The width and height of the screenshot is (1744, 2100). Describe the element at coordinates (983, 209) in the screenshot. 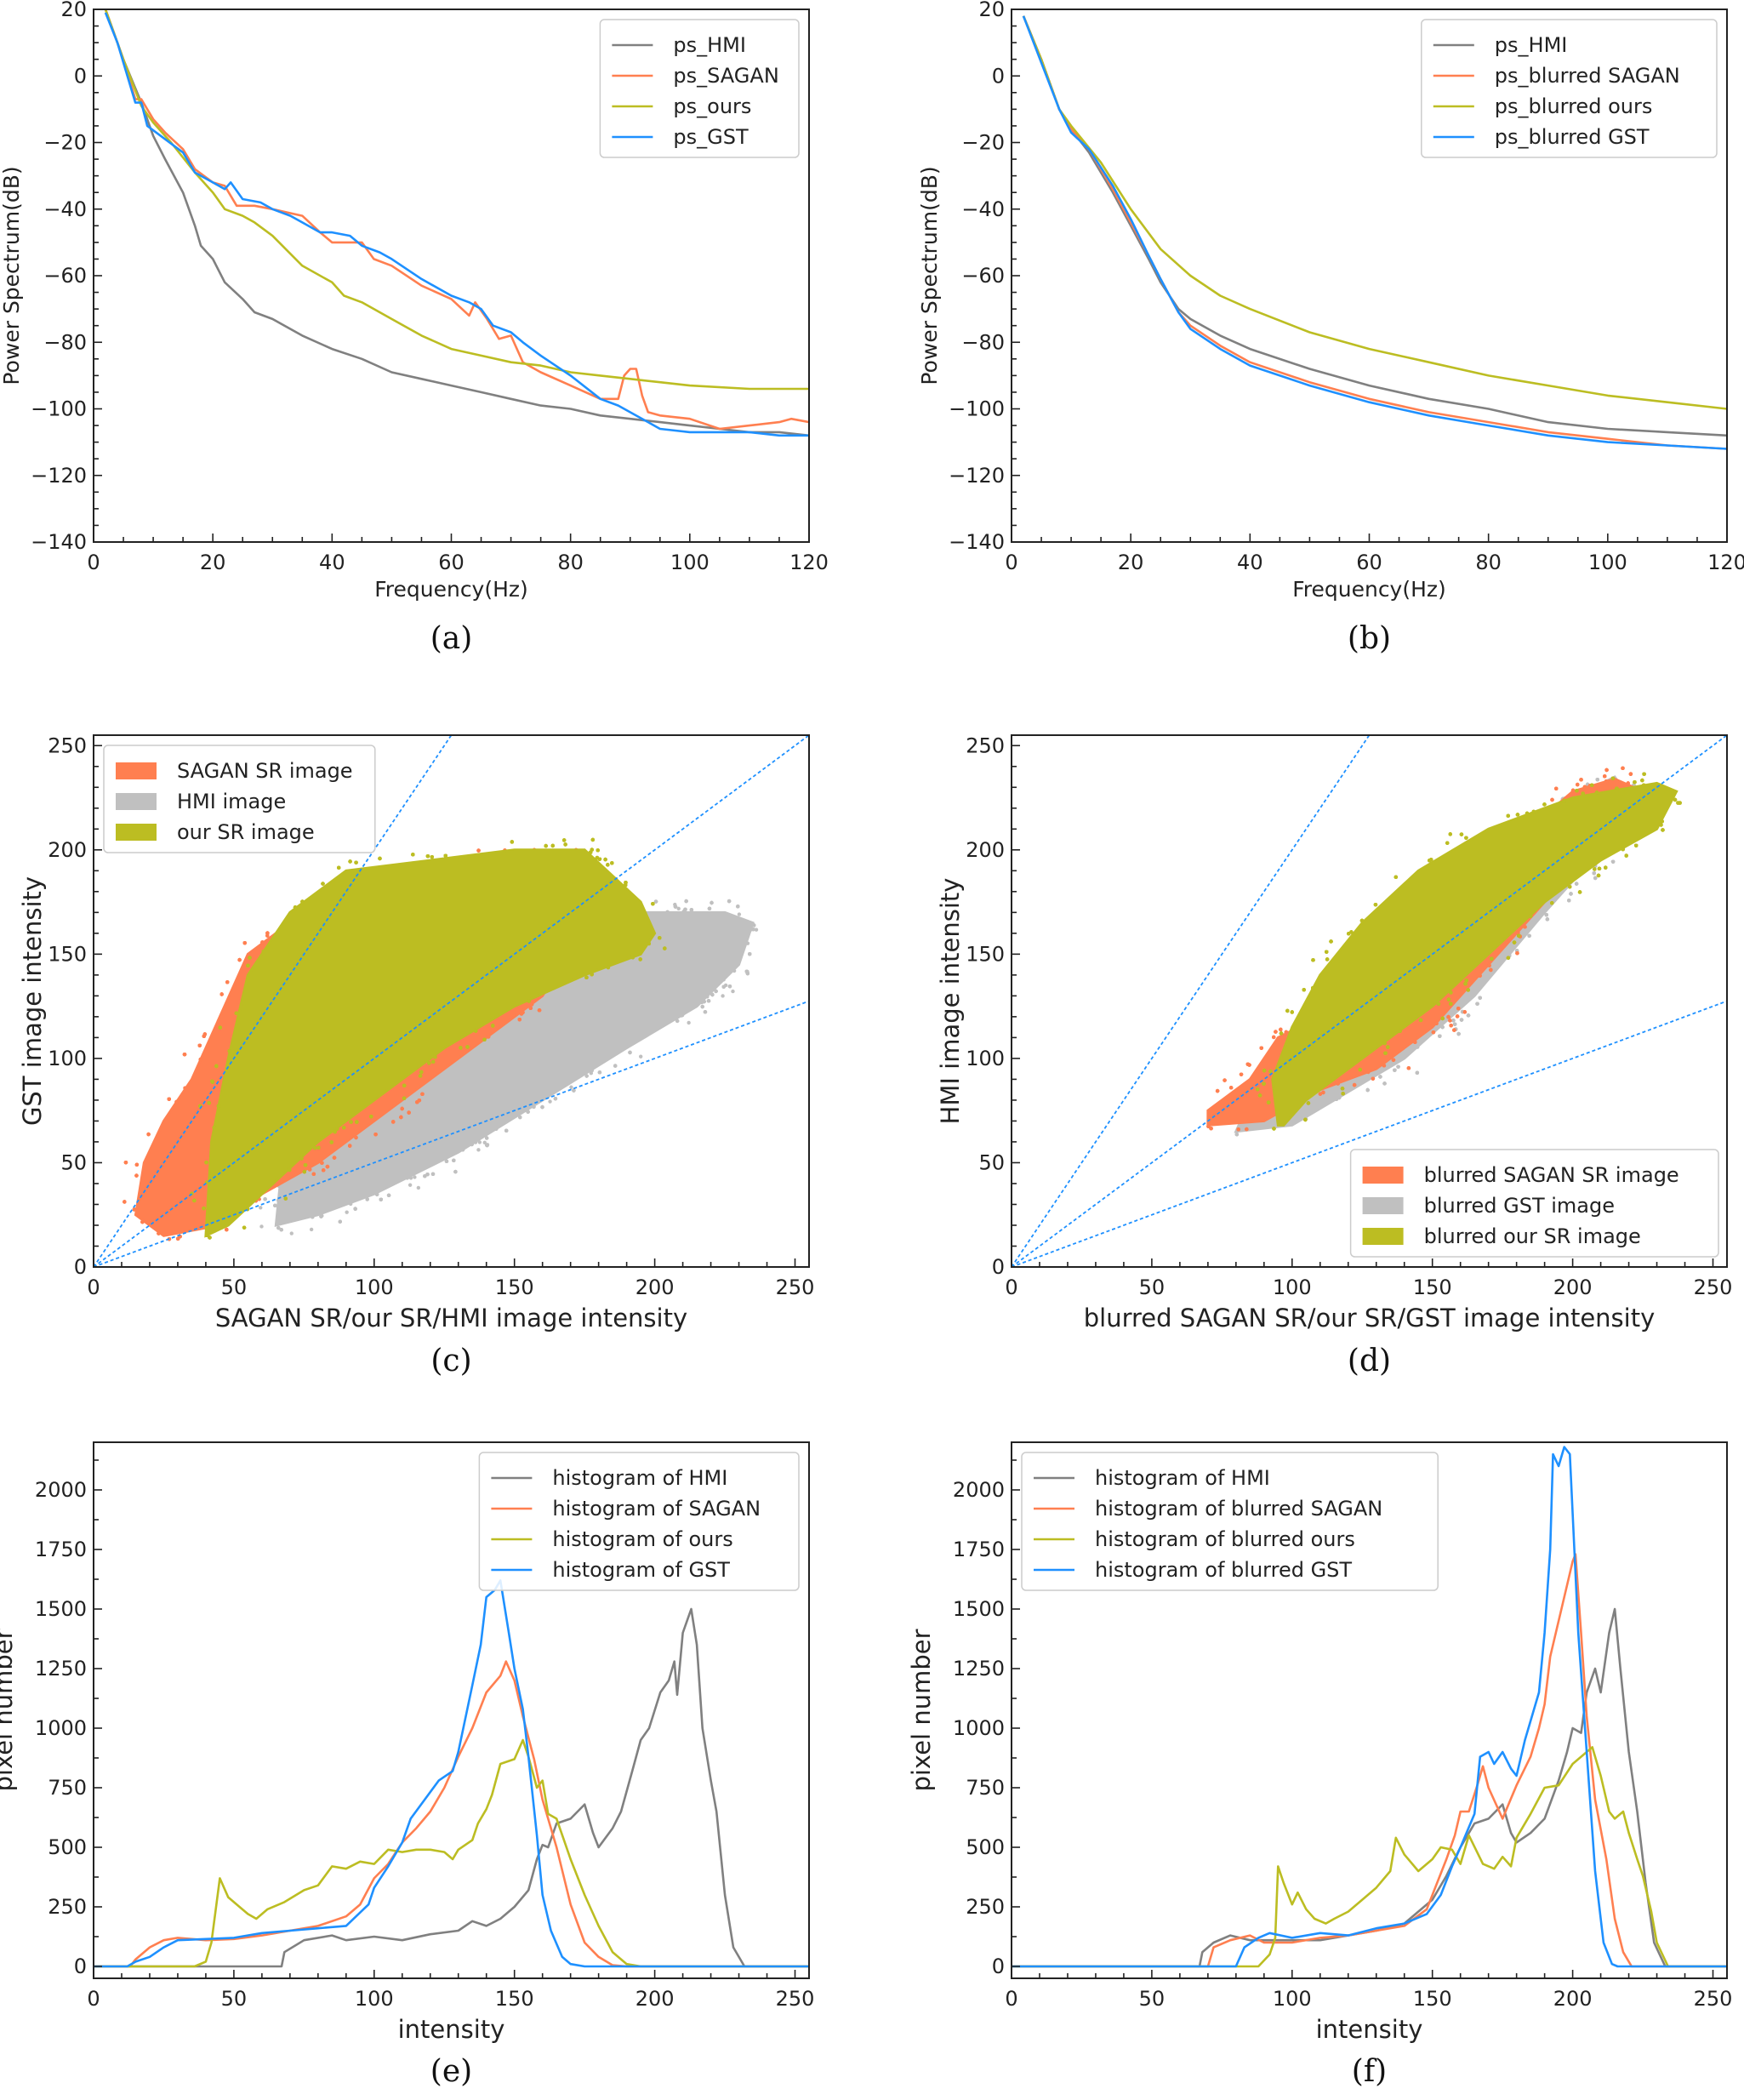

I see `y-tick-label: −40` at that location.